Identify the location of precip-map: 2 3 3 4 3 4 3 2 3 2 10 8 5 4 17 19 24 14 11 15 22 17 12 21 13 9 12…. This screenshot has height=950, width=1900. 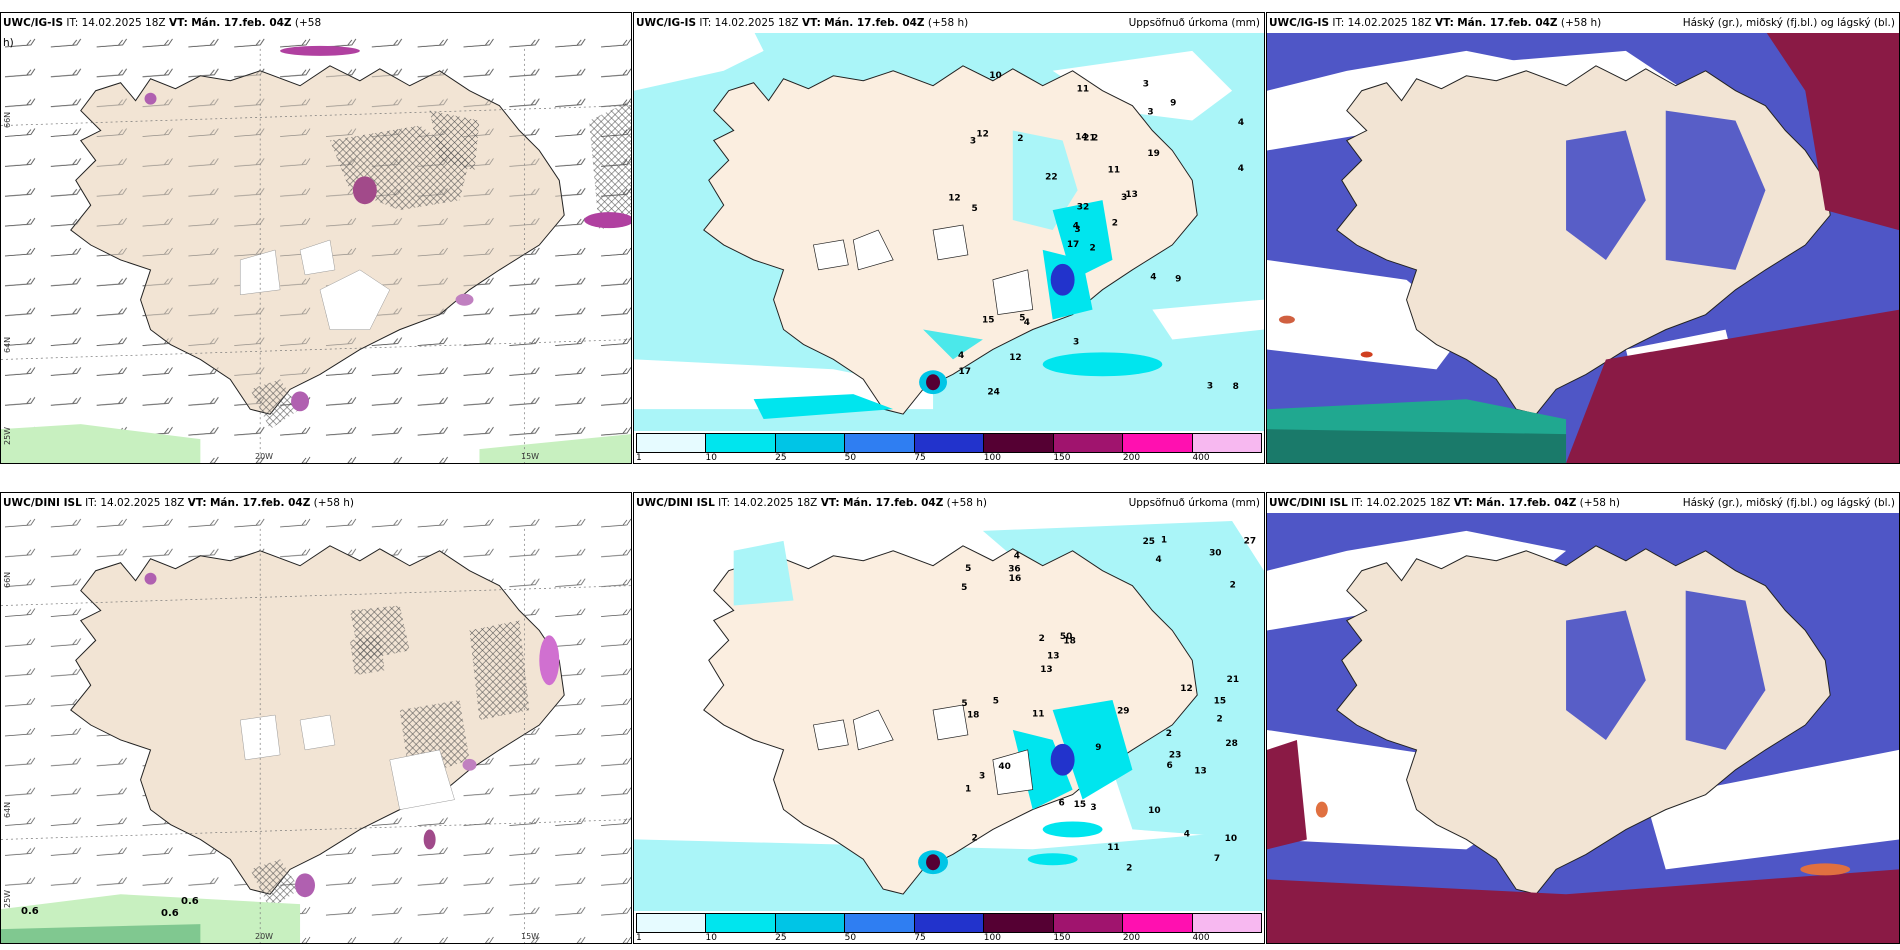
(949, 231).